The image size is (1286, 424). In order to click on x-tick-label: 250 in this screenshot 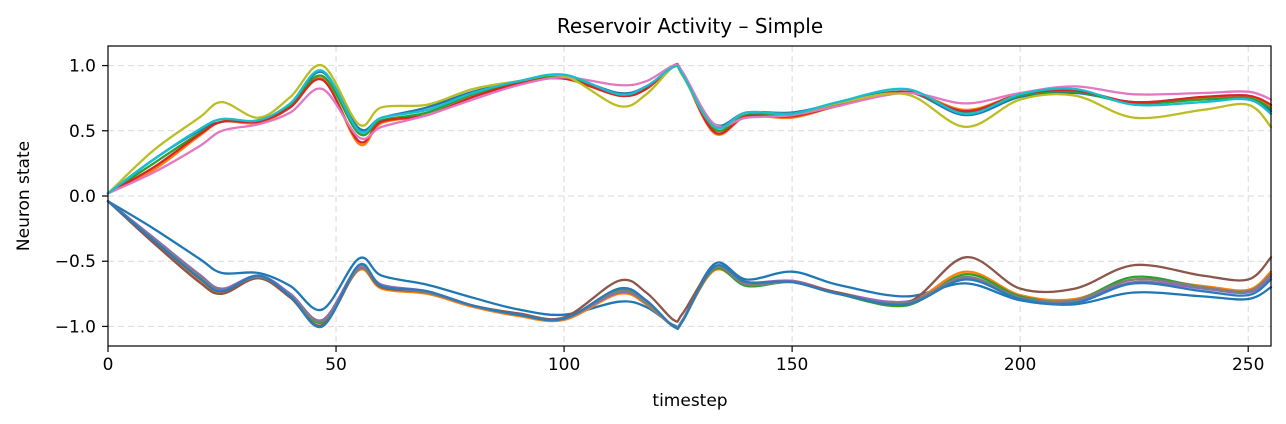, I will do `click(1248, 365)`.